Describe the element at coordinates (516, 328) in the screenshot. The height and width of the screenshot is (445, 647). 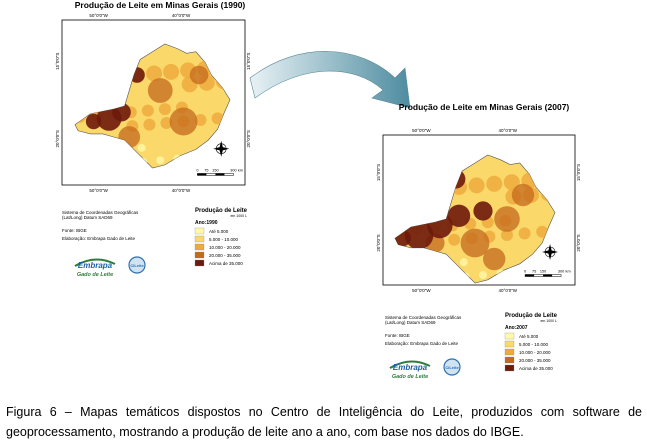
I see `legend-year: Ano:2007` at that location.